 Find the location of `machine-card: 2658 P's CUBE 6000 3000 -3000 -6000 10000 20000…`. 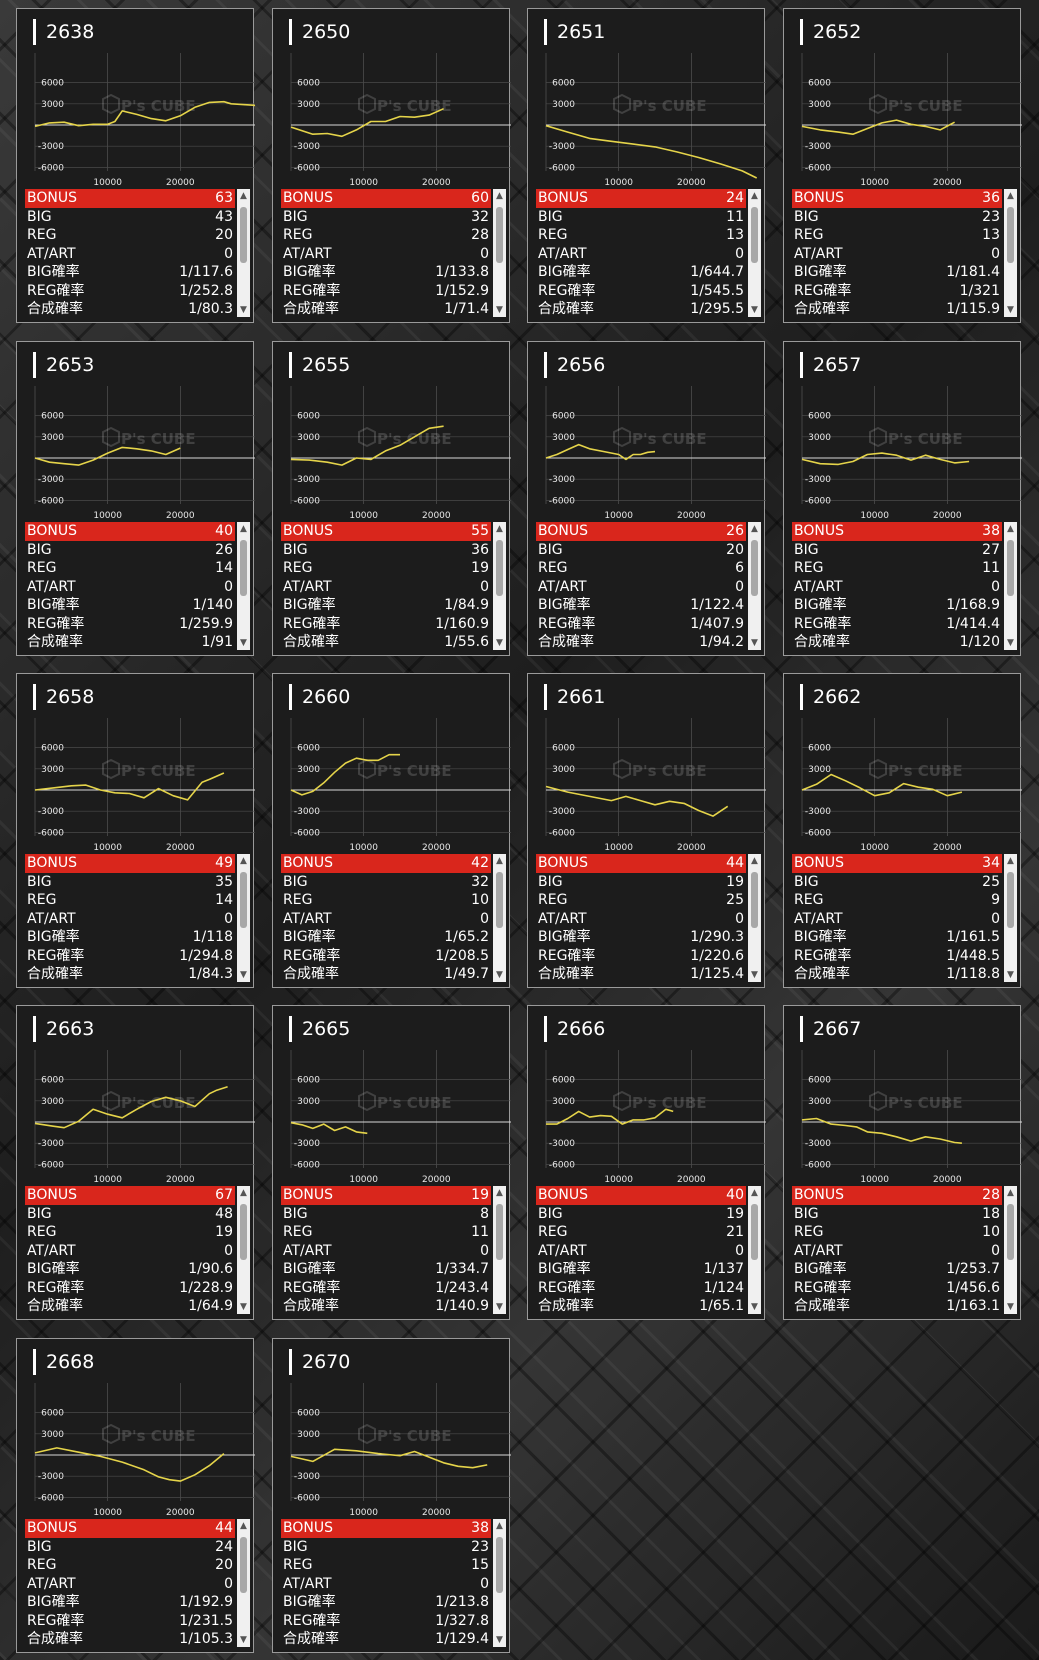

machine-card: 2658 P's CUBE 6000 3000 -3000 -6000 10000 20000… is located at coordinates (135, 830).